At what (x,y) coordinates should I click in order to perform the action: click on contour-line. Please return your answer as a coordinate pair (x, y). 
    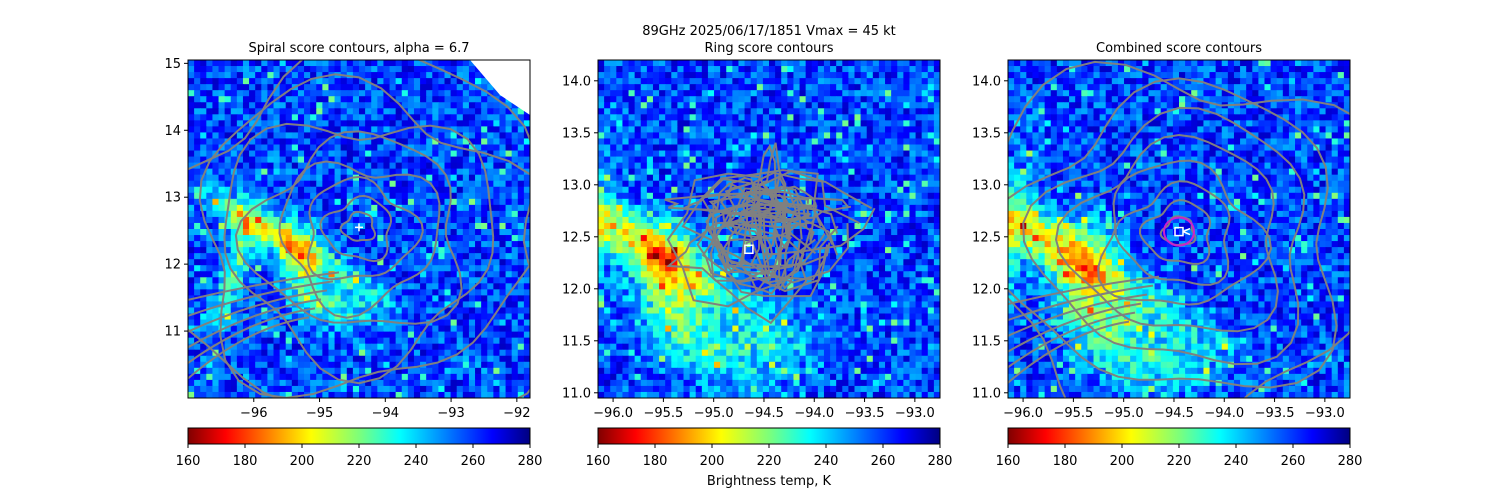
    Looking at the image, I should click on (255, 323).